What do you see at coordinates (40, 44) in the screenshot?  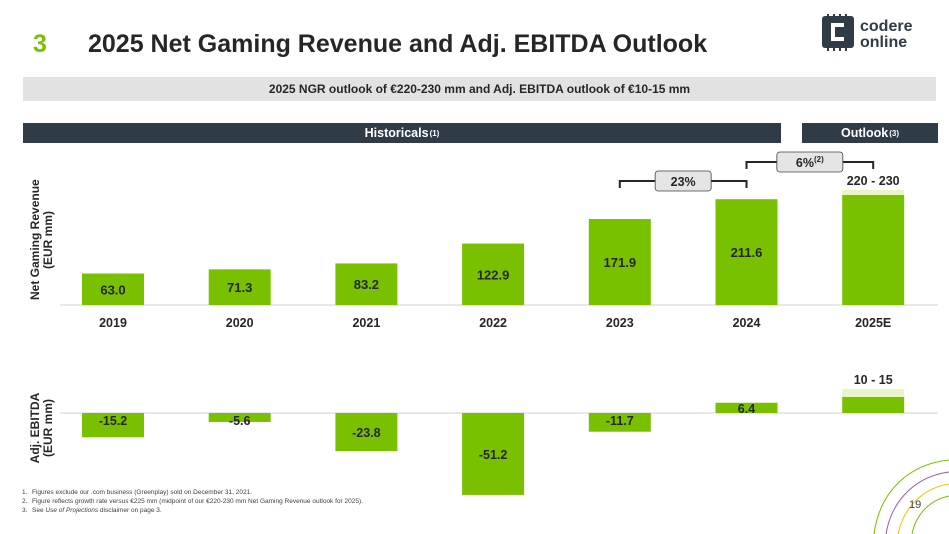 I see `section-number: 3` at bounding box center [40, 44].